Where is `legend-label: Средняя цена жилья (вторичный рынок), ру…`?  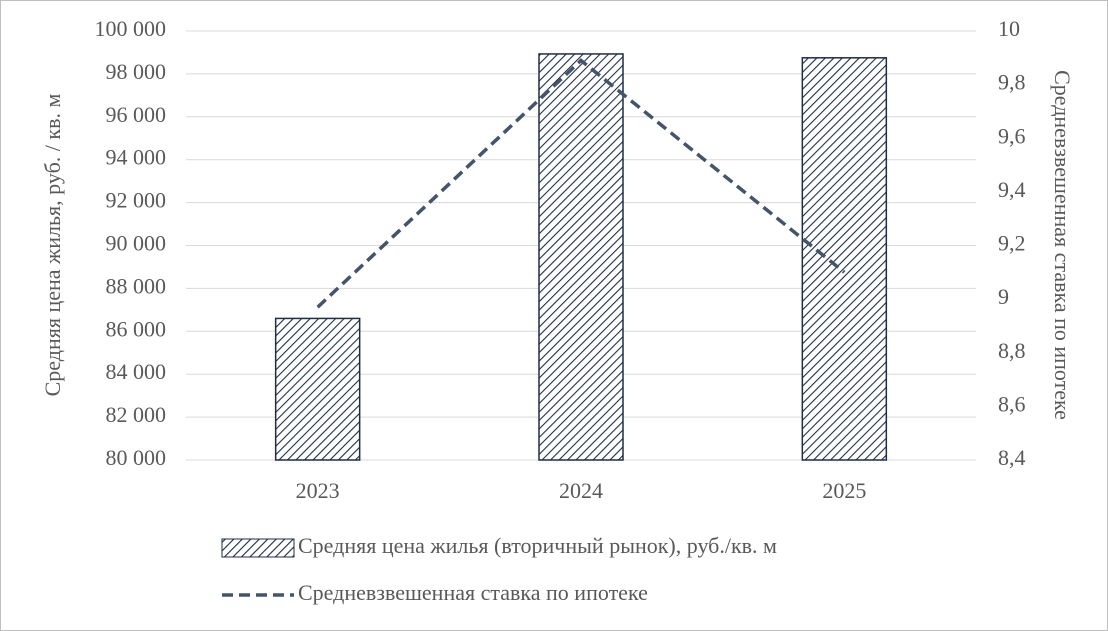
legend-label: Средняя цена жилья (вторичный рынок), ру… is located at coordinates (537, 545).